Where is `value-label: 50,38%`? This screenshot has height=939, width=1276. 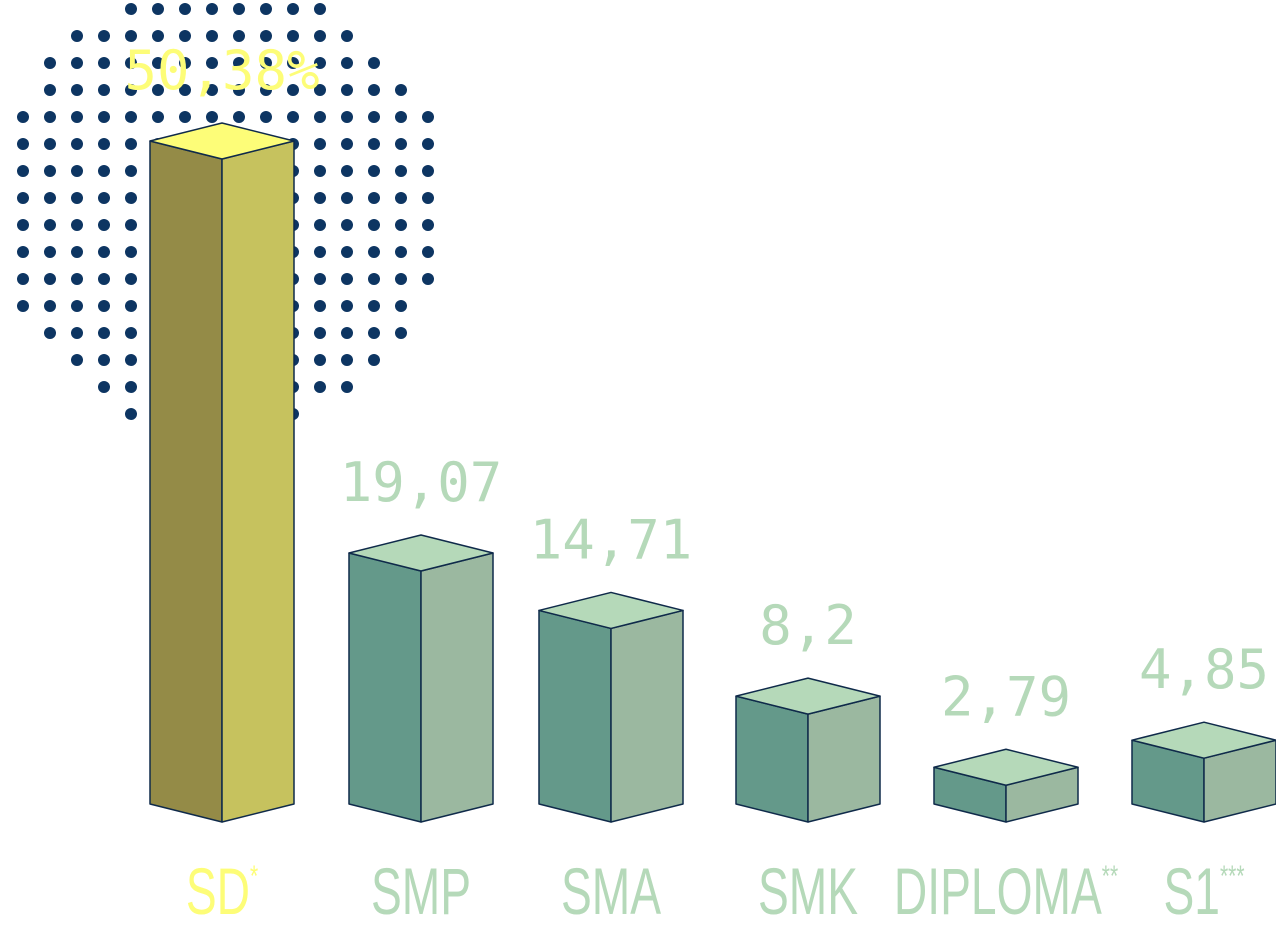
value-label: 50,38% is located at coordinates (221, 70).